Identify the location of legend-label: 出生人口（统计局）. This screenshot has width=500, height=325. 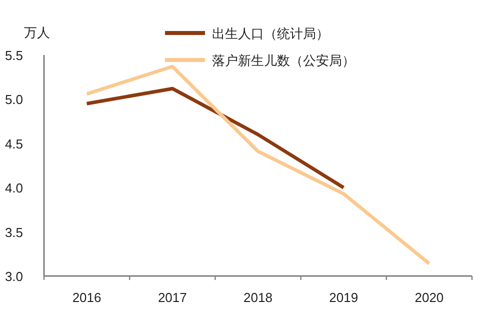
(270, 33).